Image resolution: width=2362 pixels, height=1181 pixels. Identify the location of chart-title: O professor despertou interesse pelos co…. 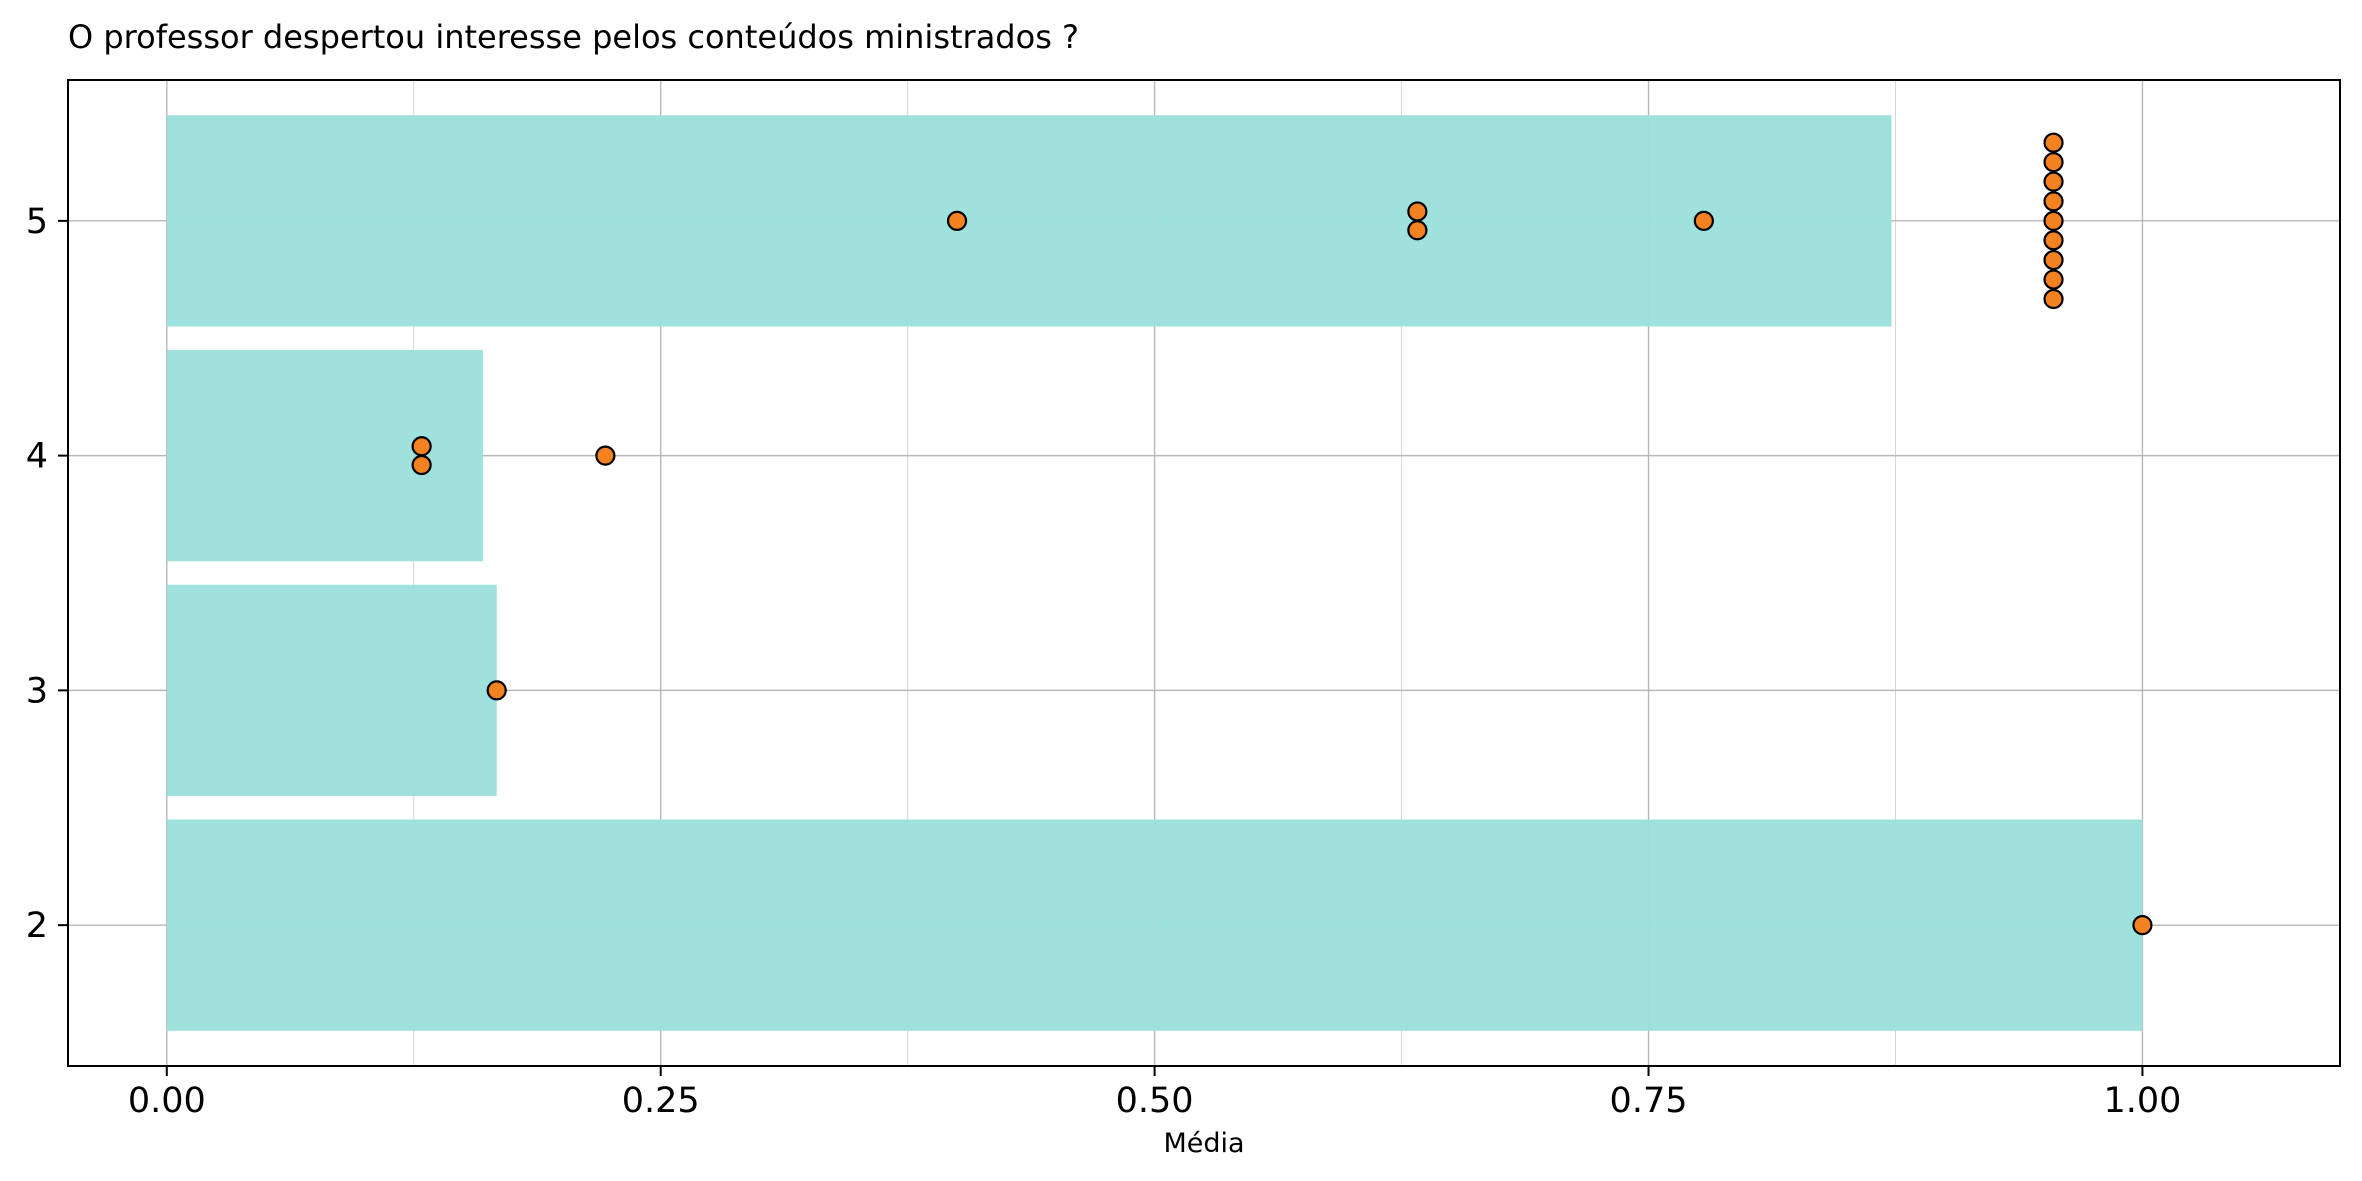
(573, 37).